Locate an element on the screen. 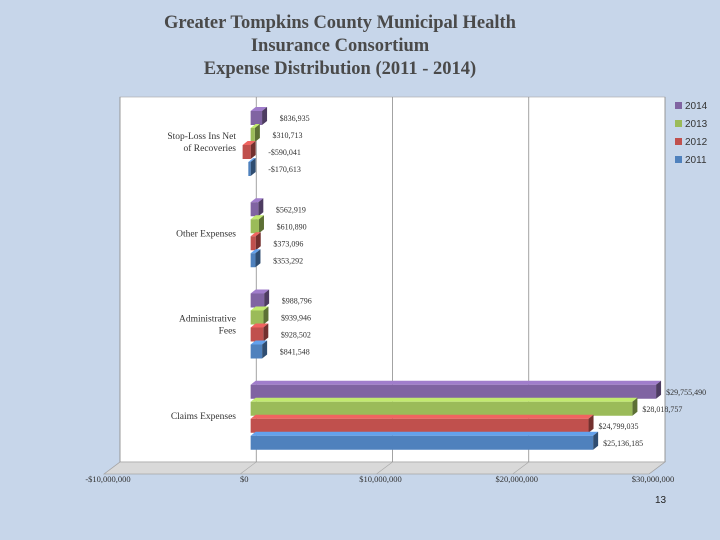 The width and height of the screenshot is (720, 540). data-label: $988,796 is located at coordinates (297, 301).